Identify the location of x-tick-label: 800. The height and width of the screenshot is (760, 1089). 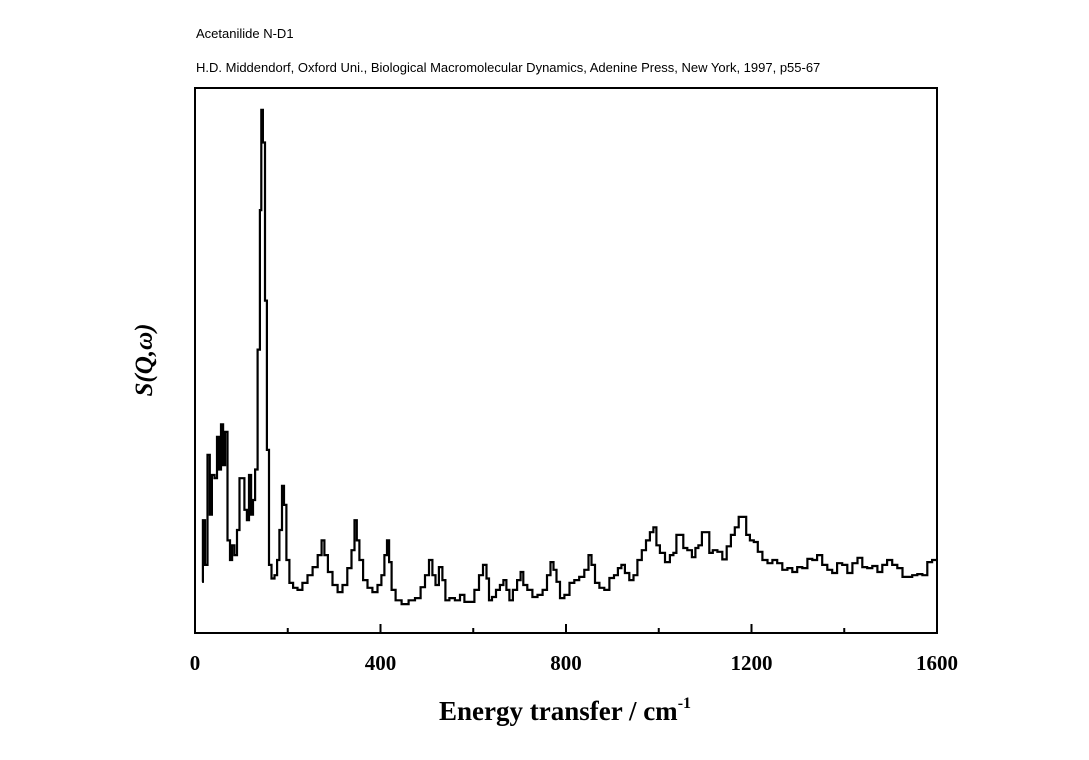
(566, 663).